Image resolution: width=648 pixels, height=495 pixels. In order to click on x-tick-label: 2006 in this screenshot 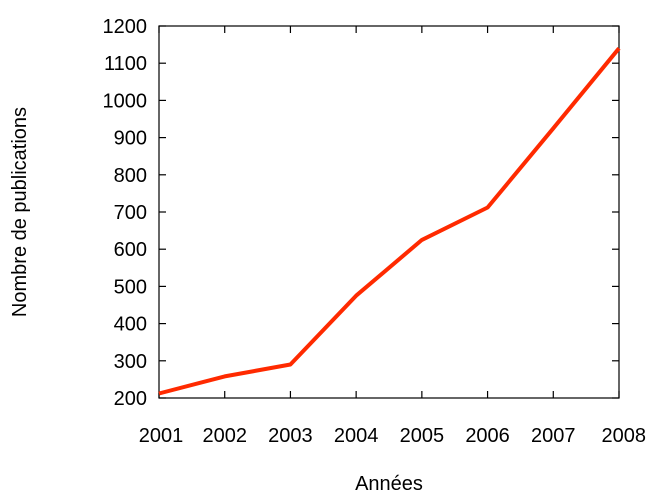, I will do `click(487, 436)`.